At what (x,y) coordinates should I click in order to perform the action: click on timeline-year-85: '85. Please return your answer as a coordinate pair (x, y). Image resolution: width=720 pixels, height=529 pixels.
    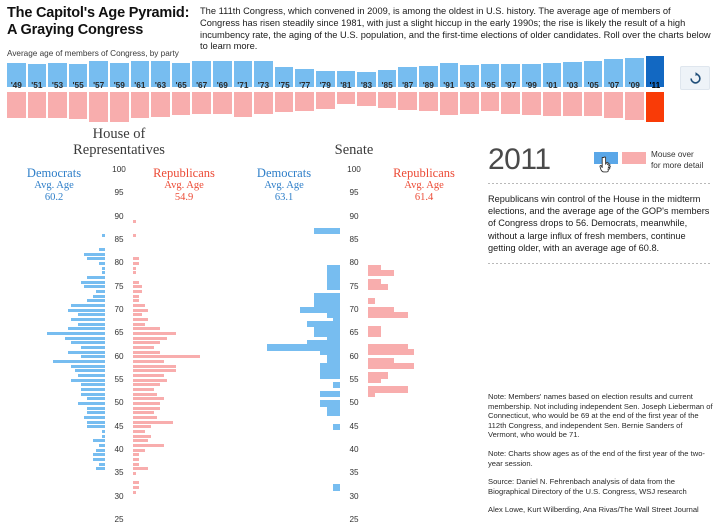
    Looking at the image, I should click on (387, 89).